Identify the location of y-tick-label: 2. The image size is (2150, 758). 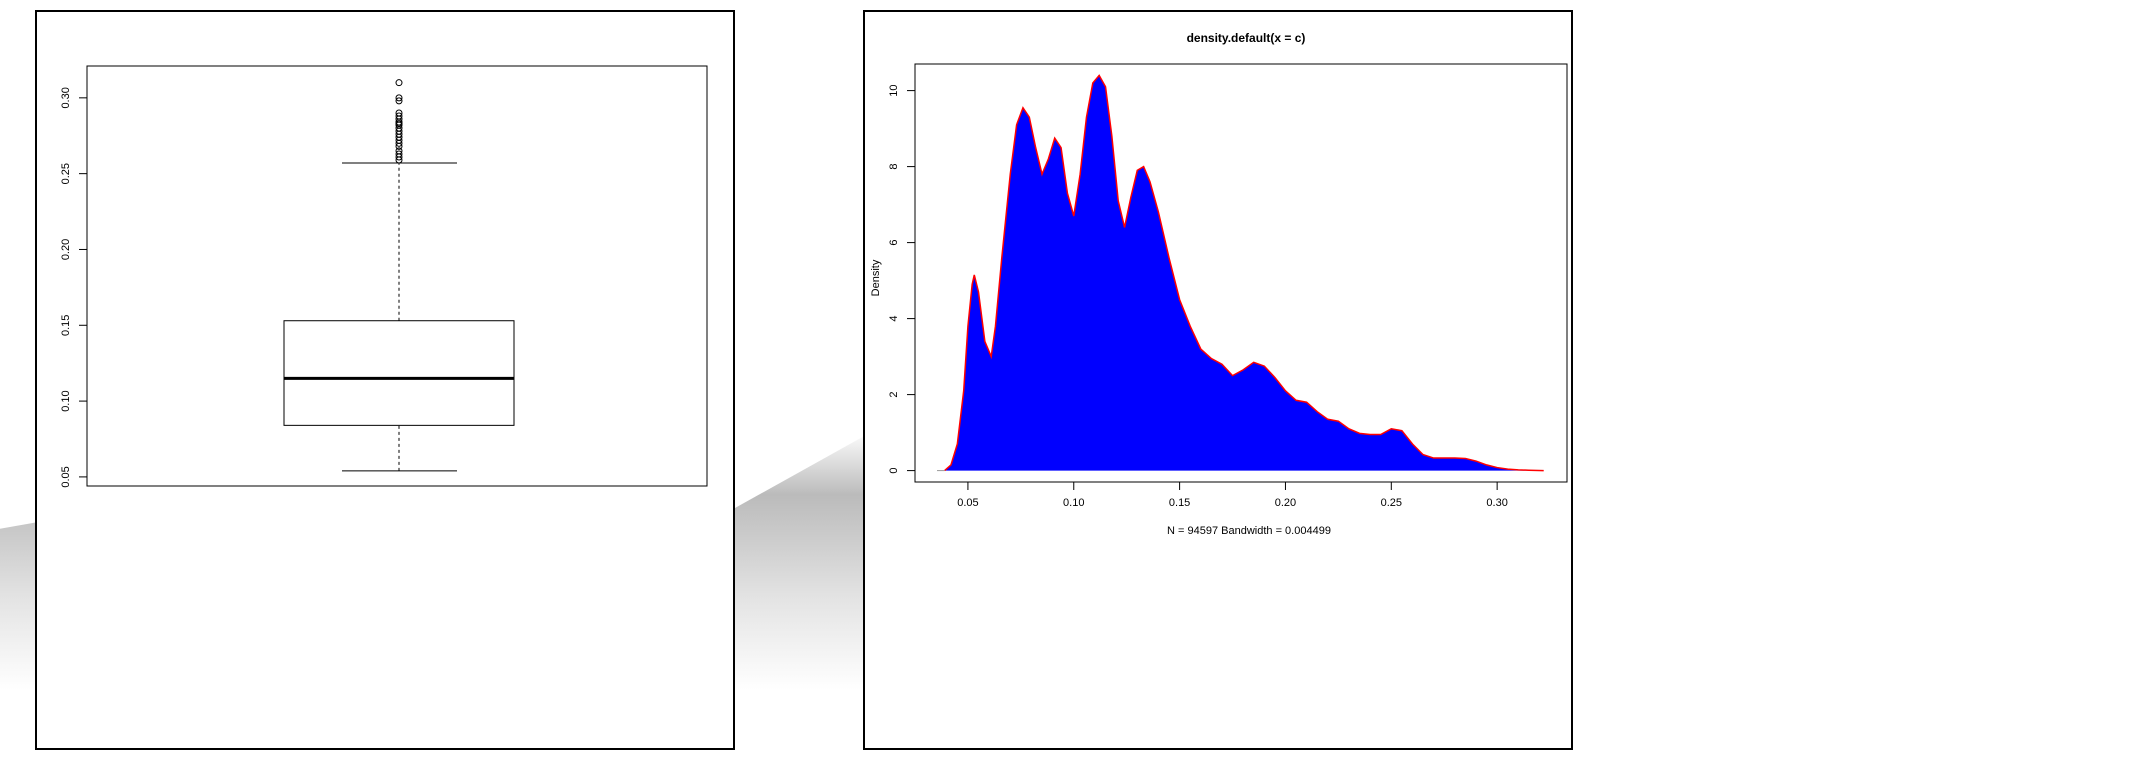
(894, 395).